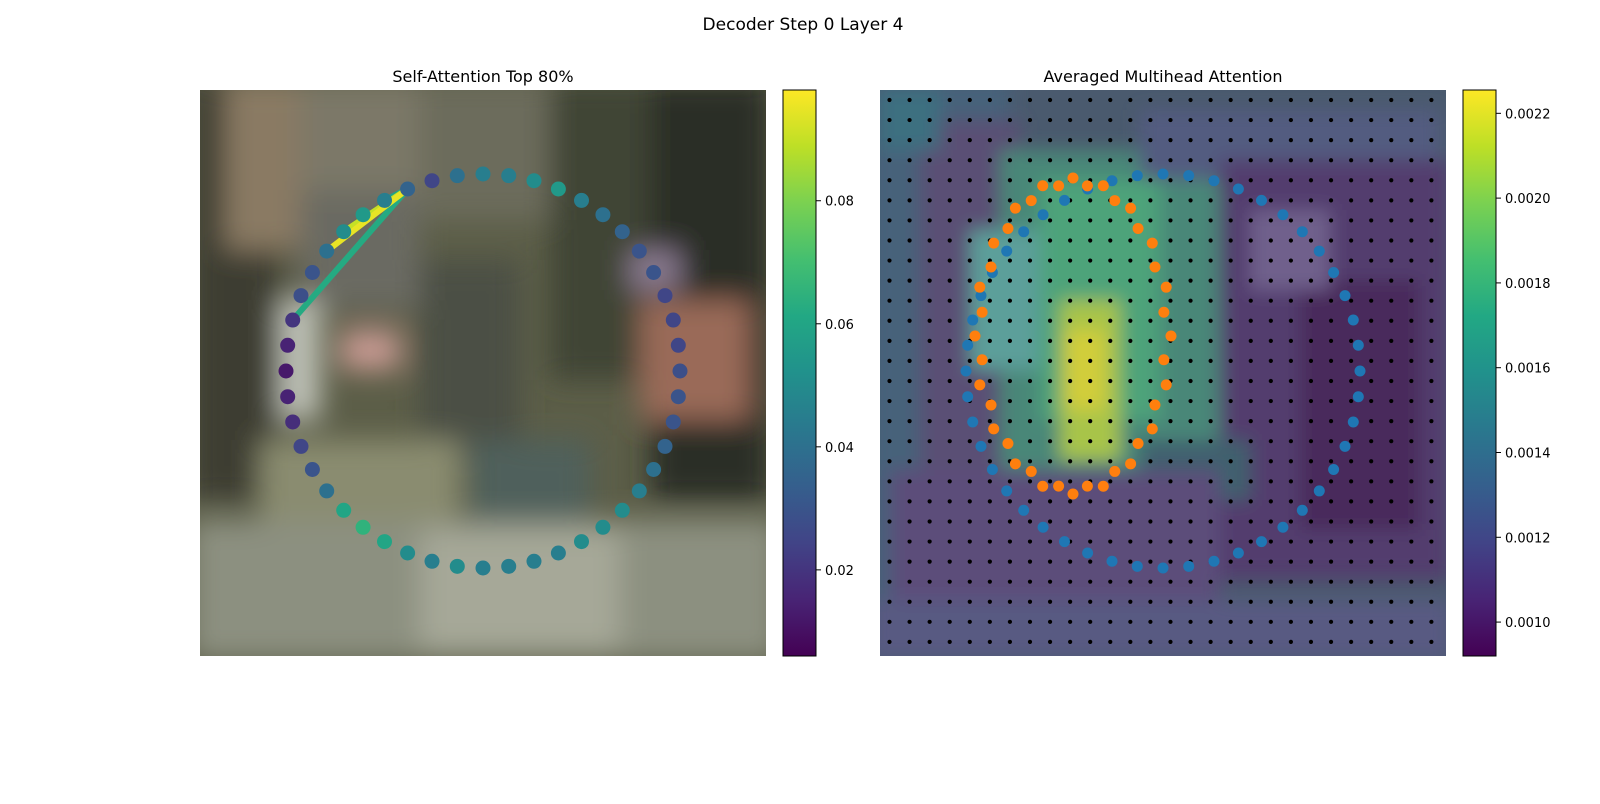 This screenshot has height=804, width=1600. What do you see at coordinates (1528, 453) in the screenshot?
I see `colorbar-tick-label: 0.0014` at bounding box center [1528, 453].